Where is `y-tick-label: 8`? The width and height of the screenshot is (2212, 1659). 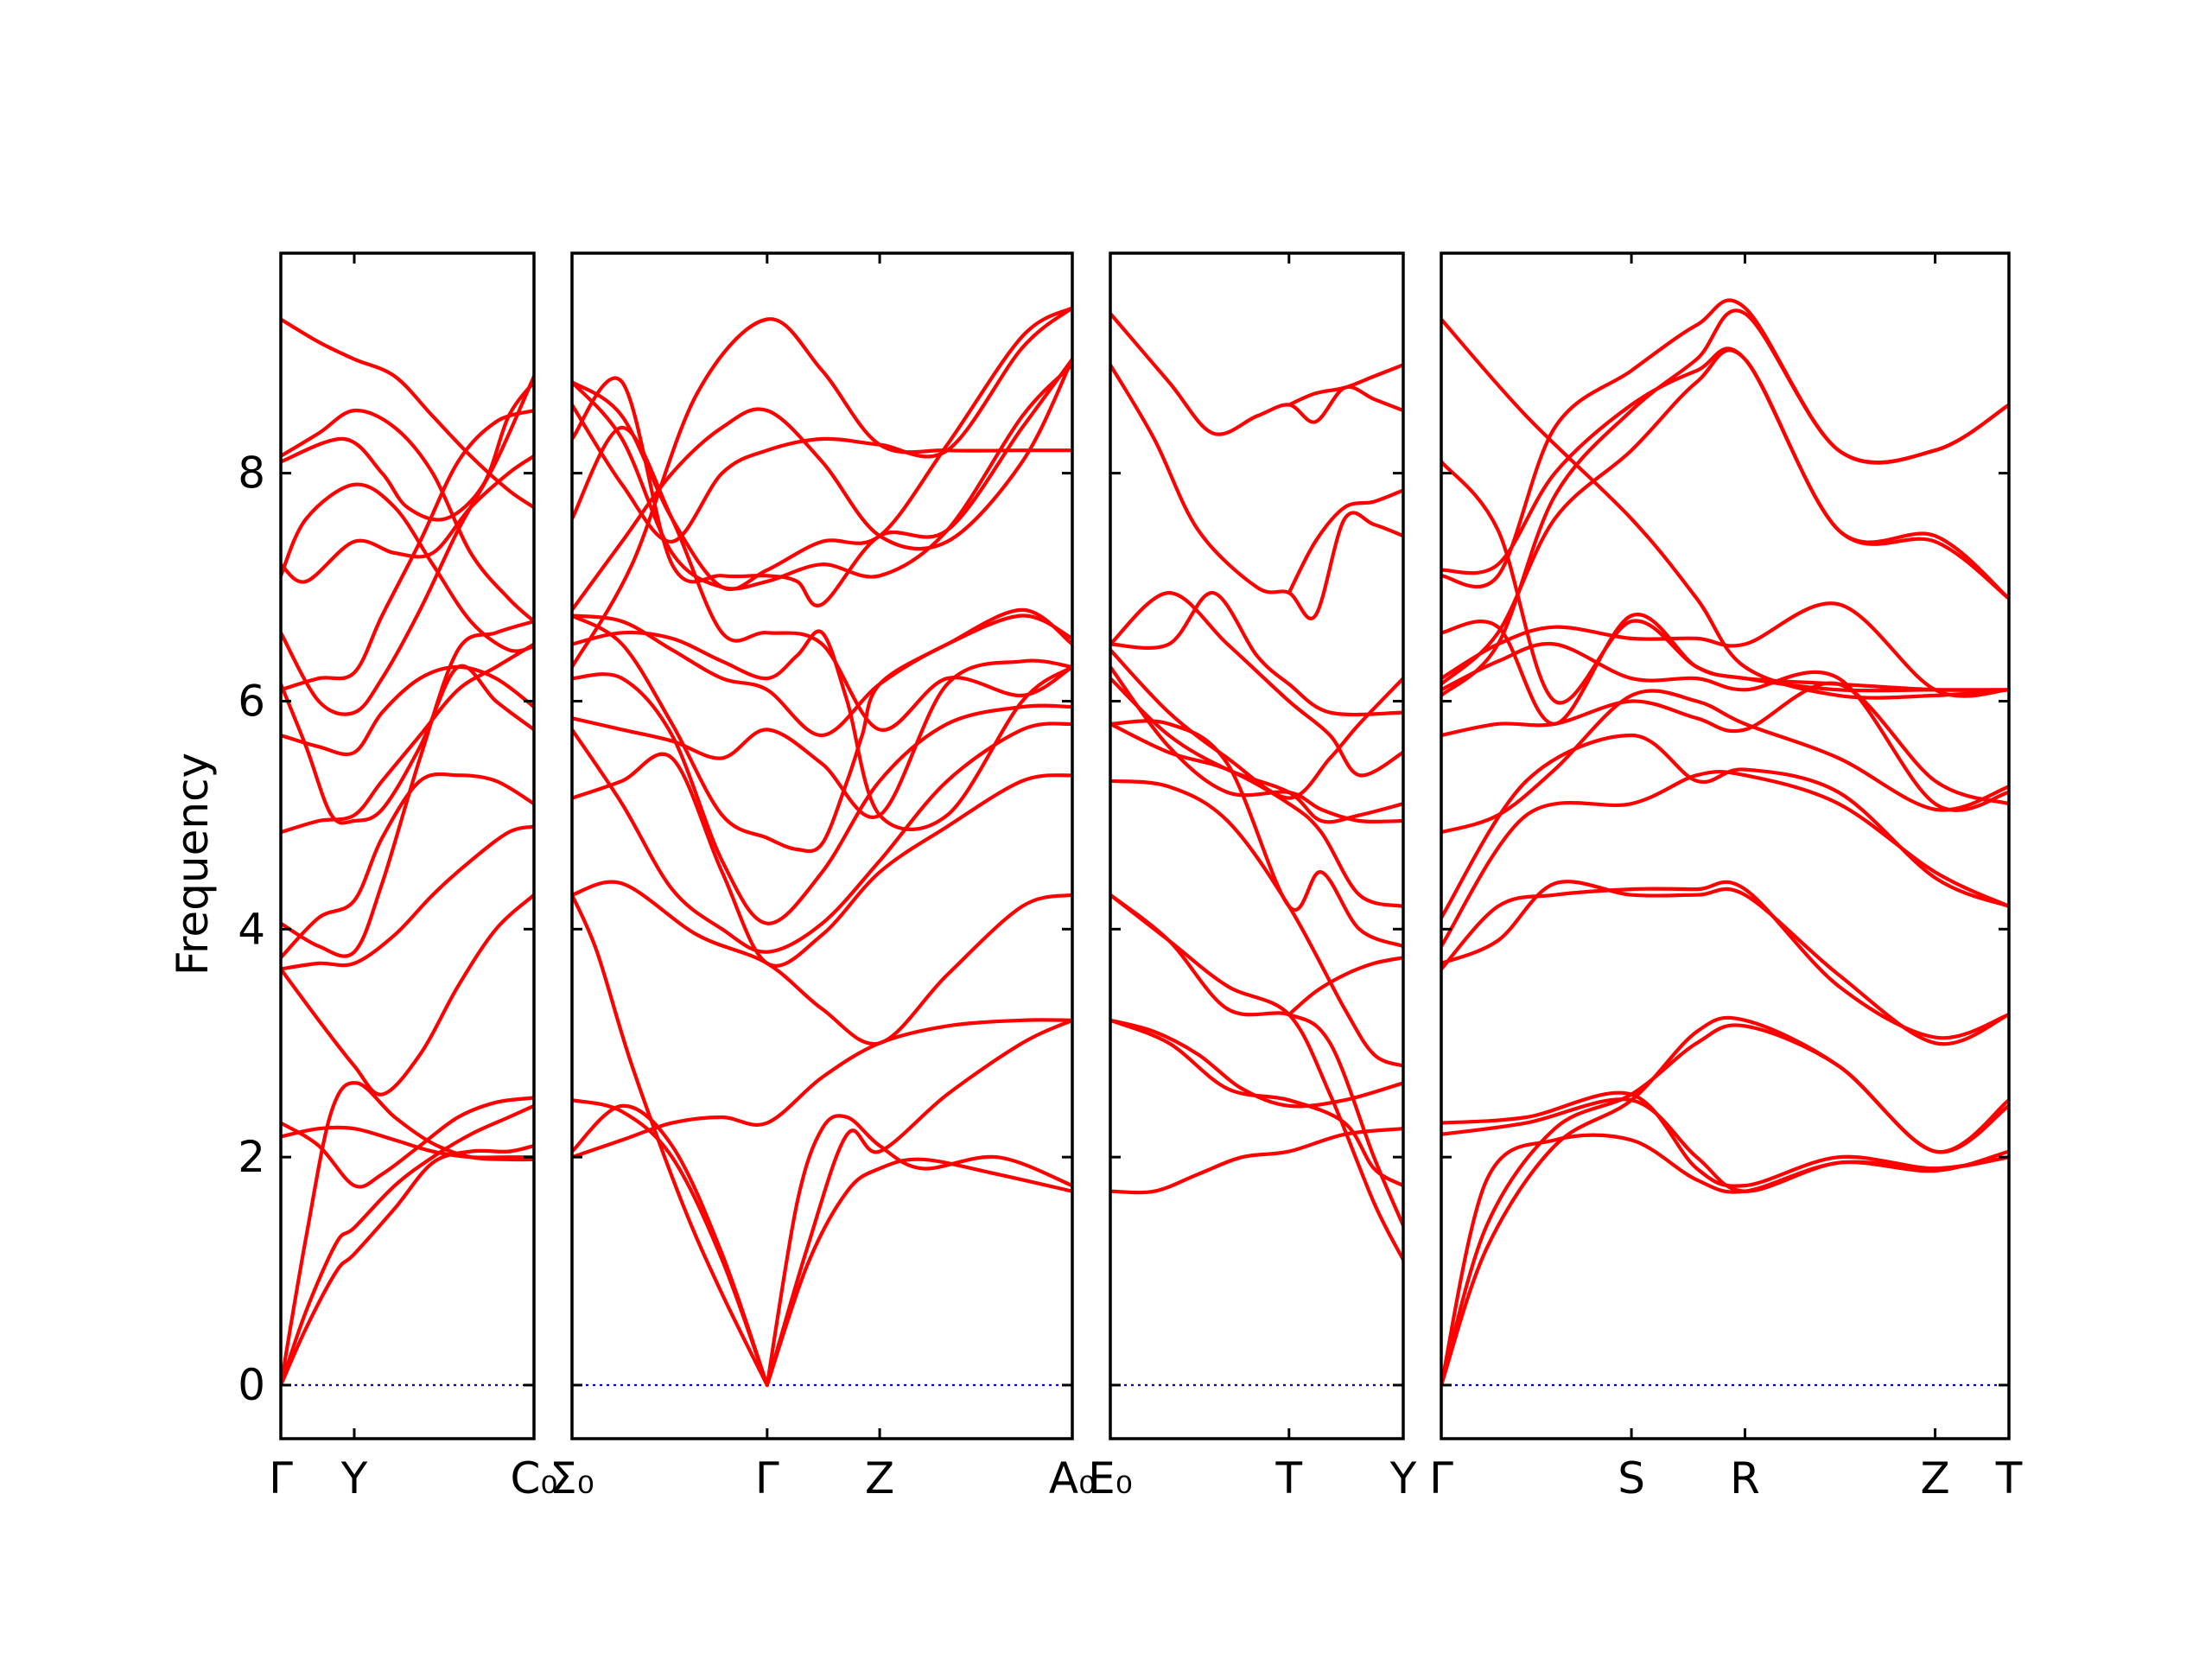
y-tick-label: 8 is located at coordinates (251, 473).